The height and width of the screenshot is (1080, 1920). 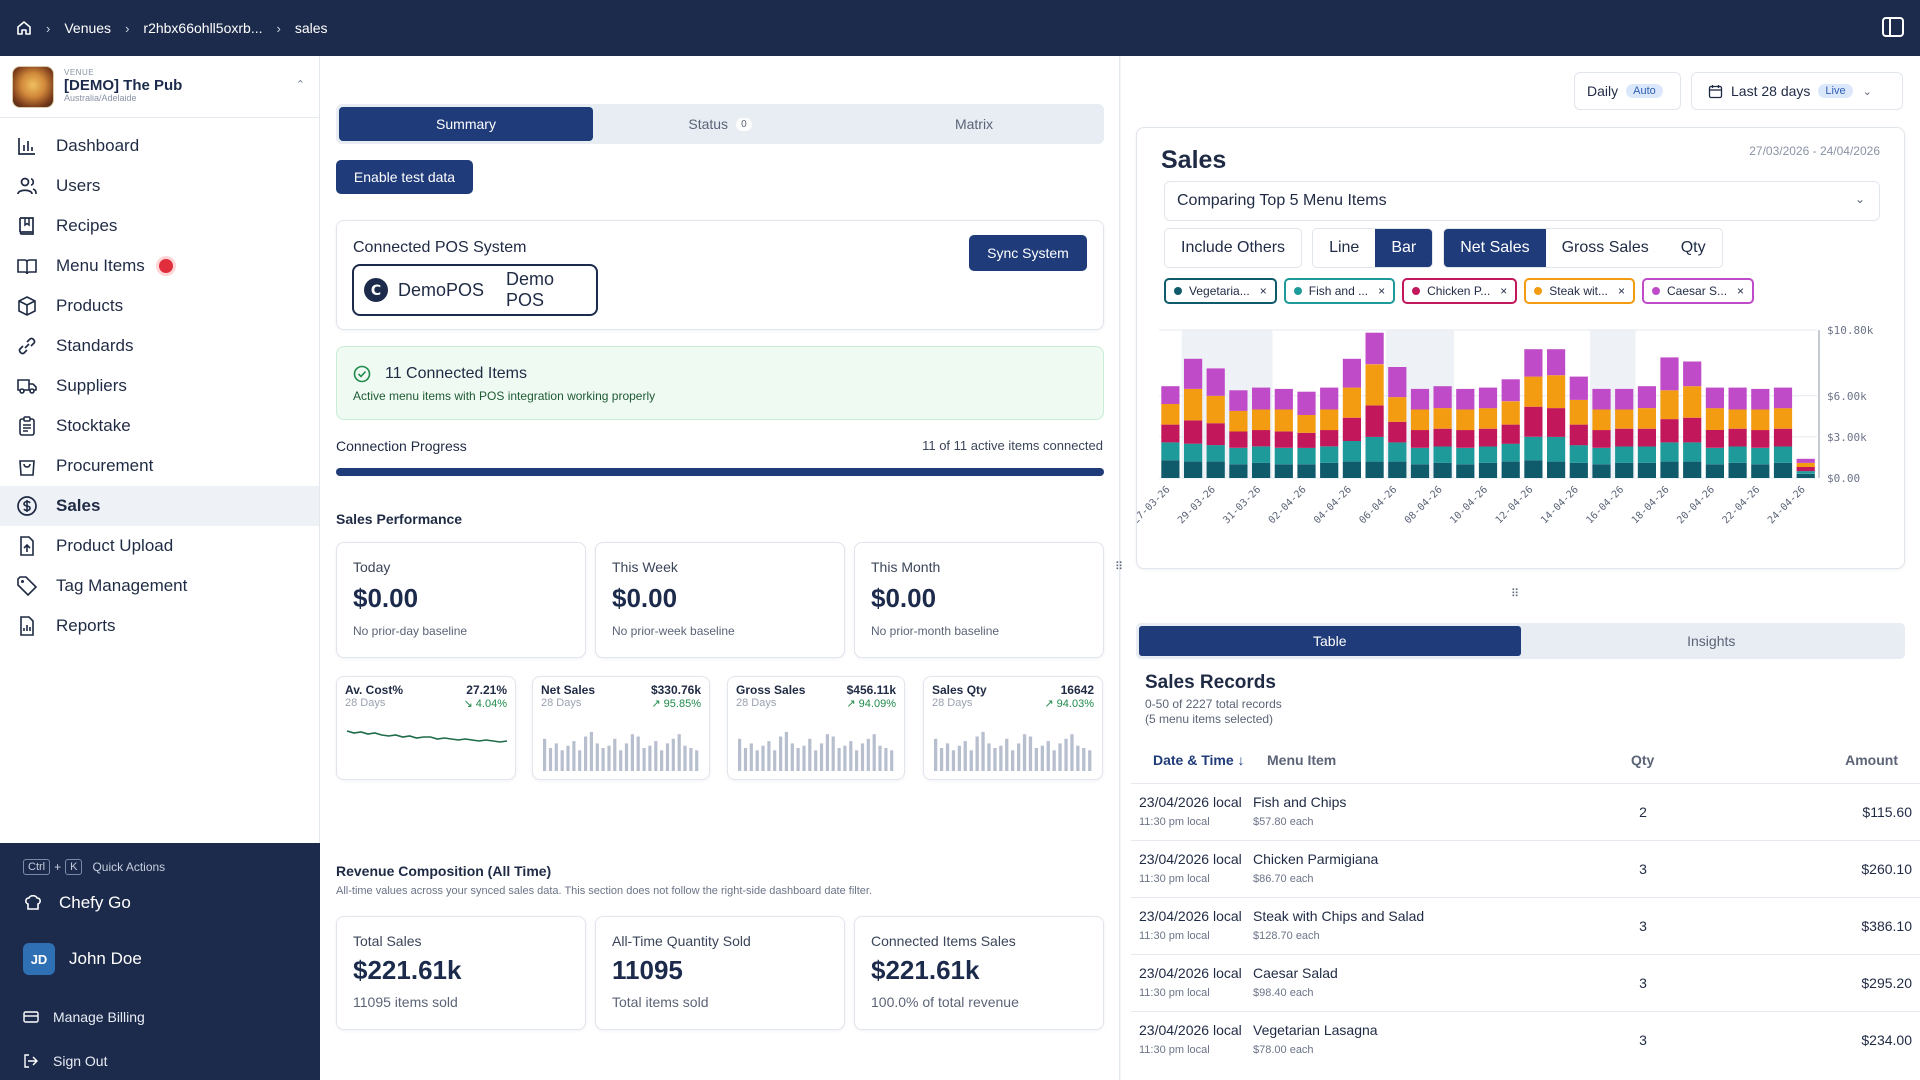 I want to click on sidebar-item-sales: Sales, so click(x=159, y=506).